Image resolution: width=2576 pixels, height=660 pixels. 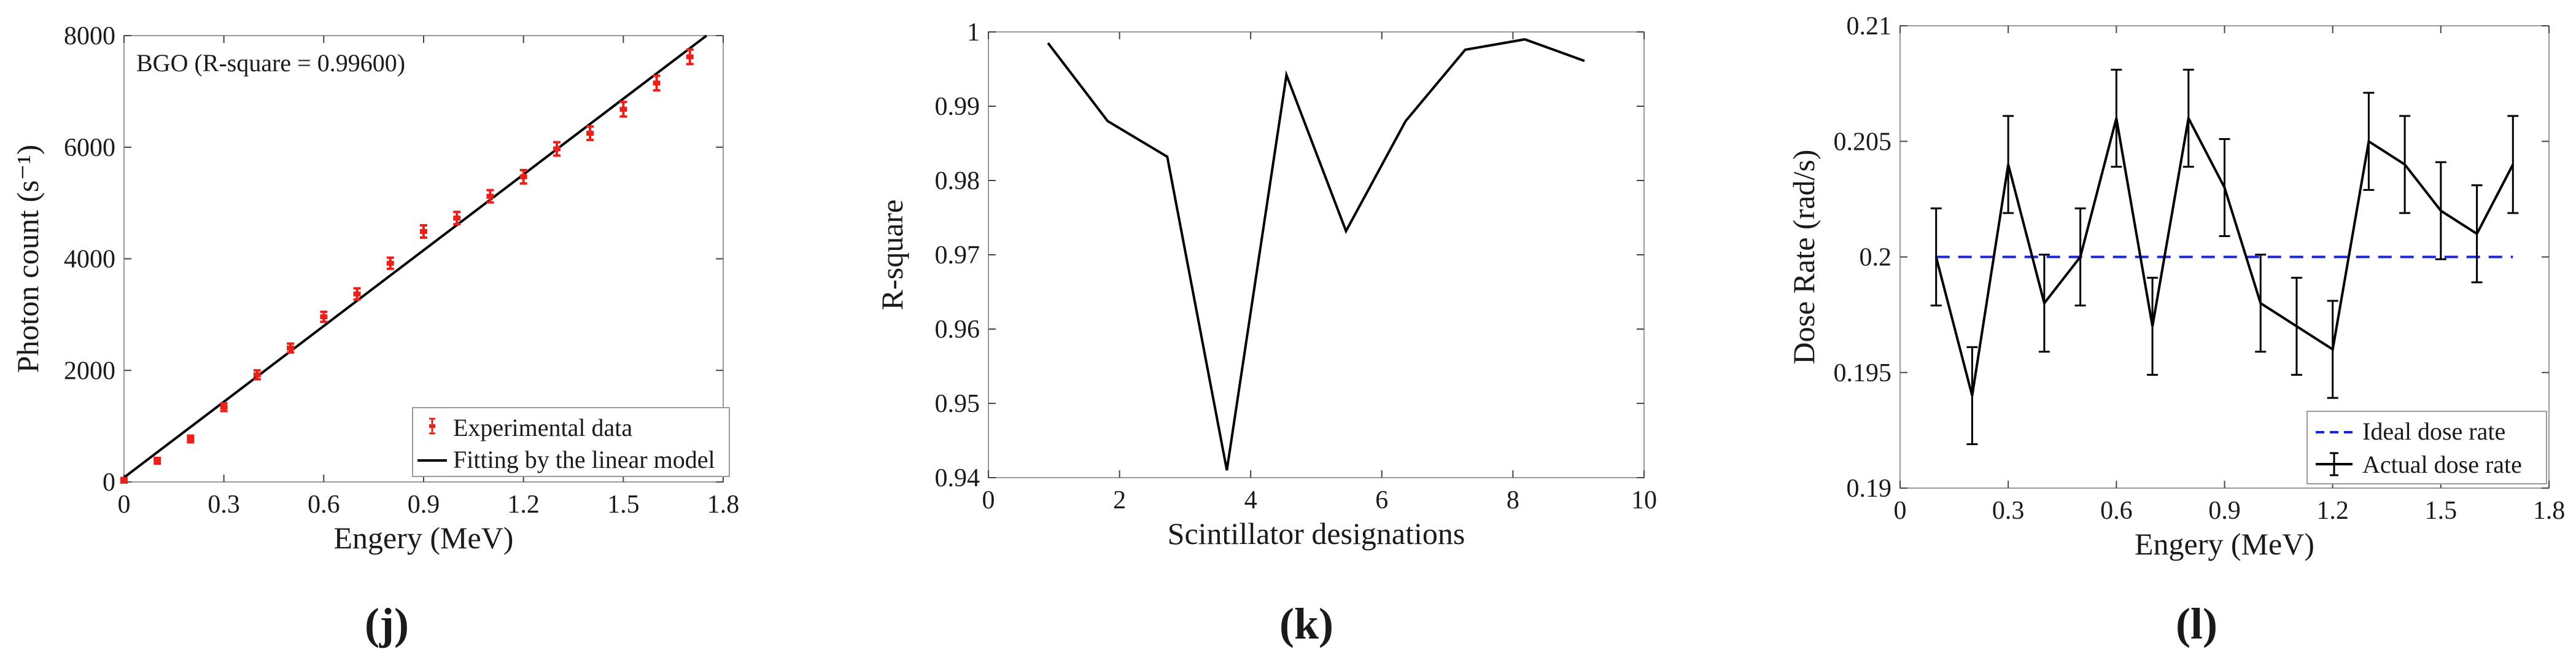 I want to click on chart-2-marks, so click(x=2224, y=257).